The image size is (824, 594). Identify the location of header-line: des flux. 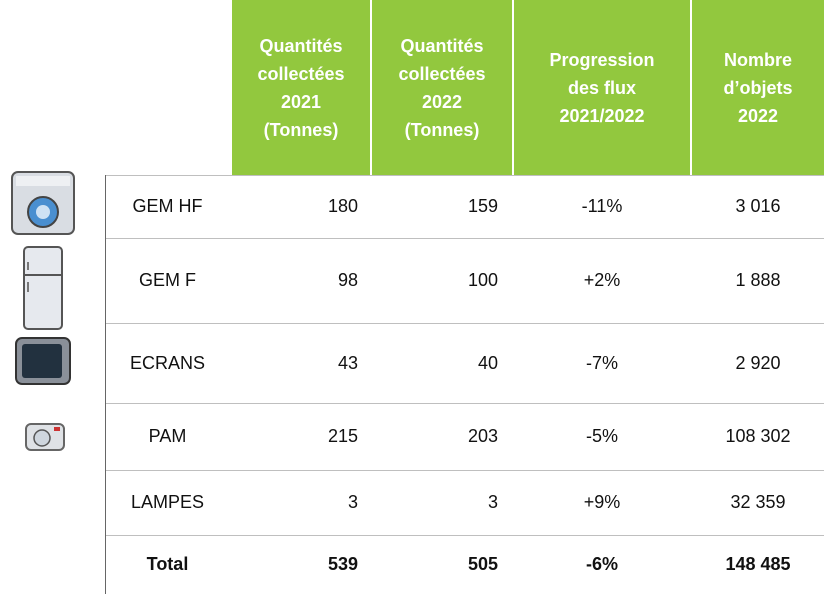
(602, 87).